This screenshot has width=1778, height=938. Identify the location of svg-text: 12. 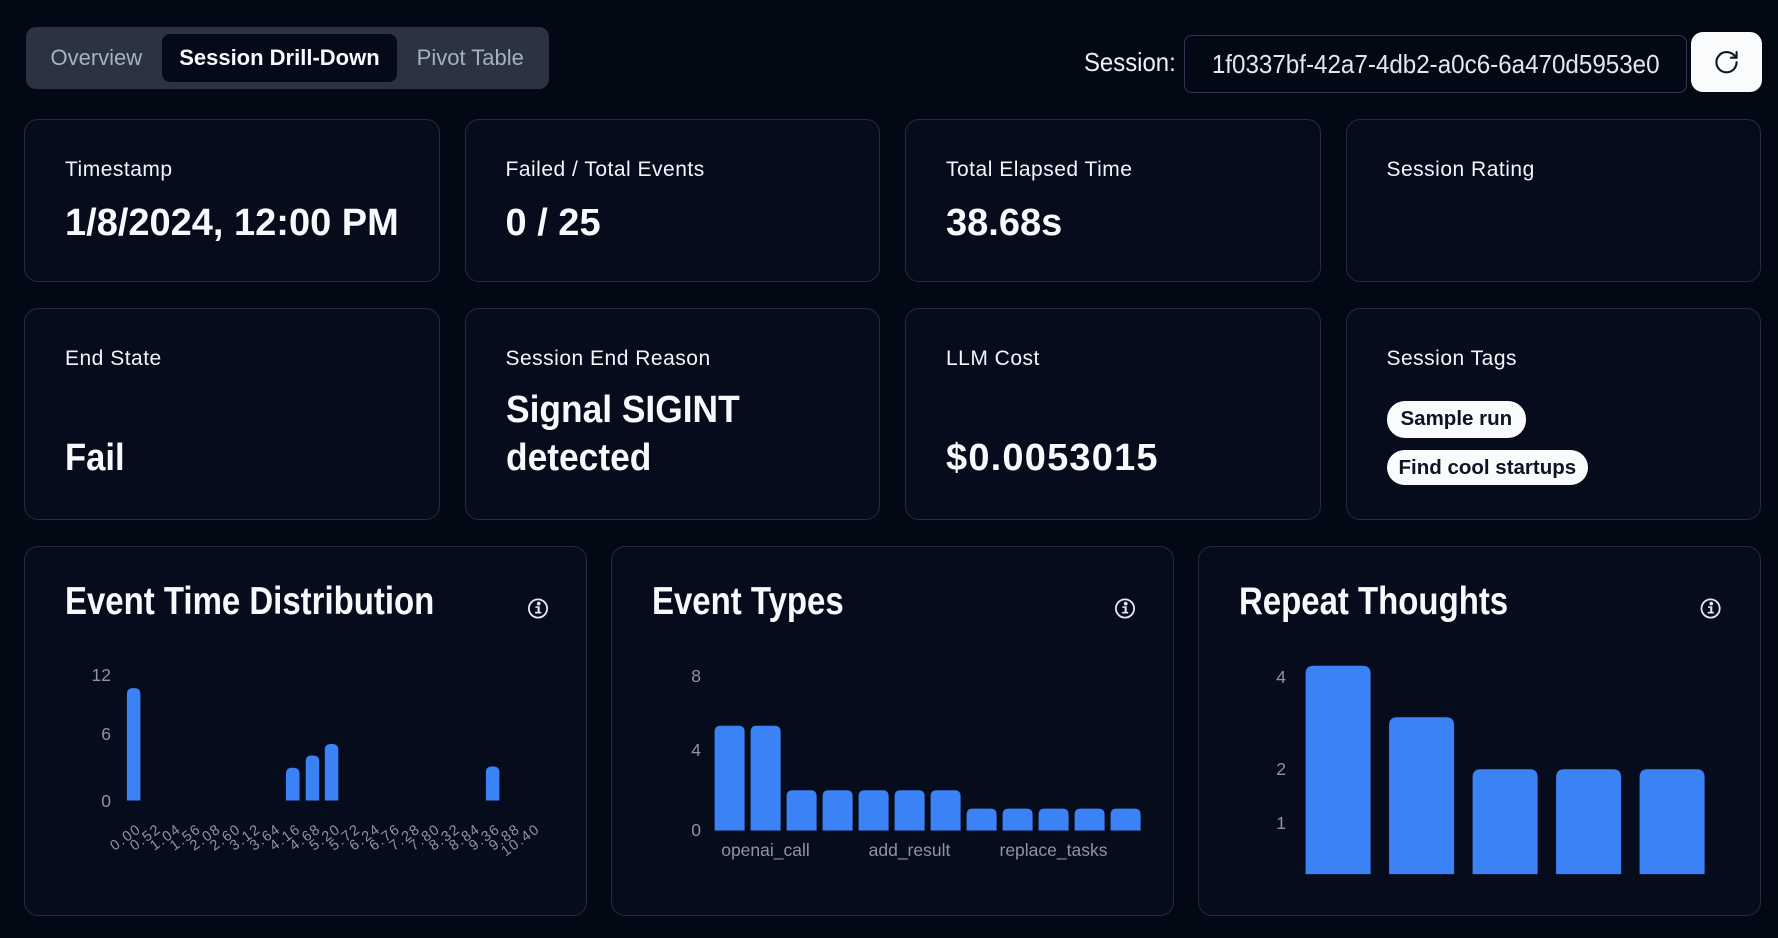
(101, 675).